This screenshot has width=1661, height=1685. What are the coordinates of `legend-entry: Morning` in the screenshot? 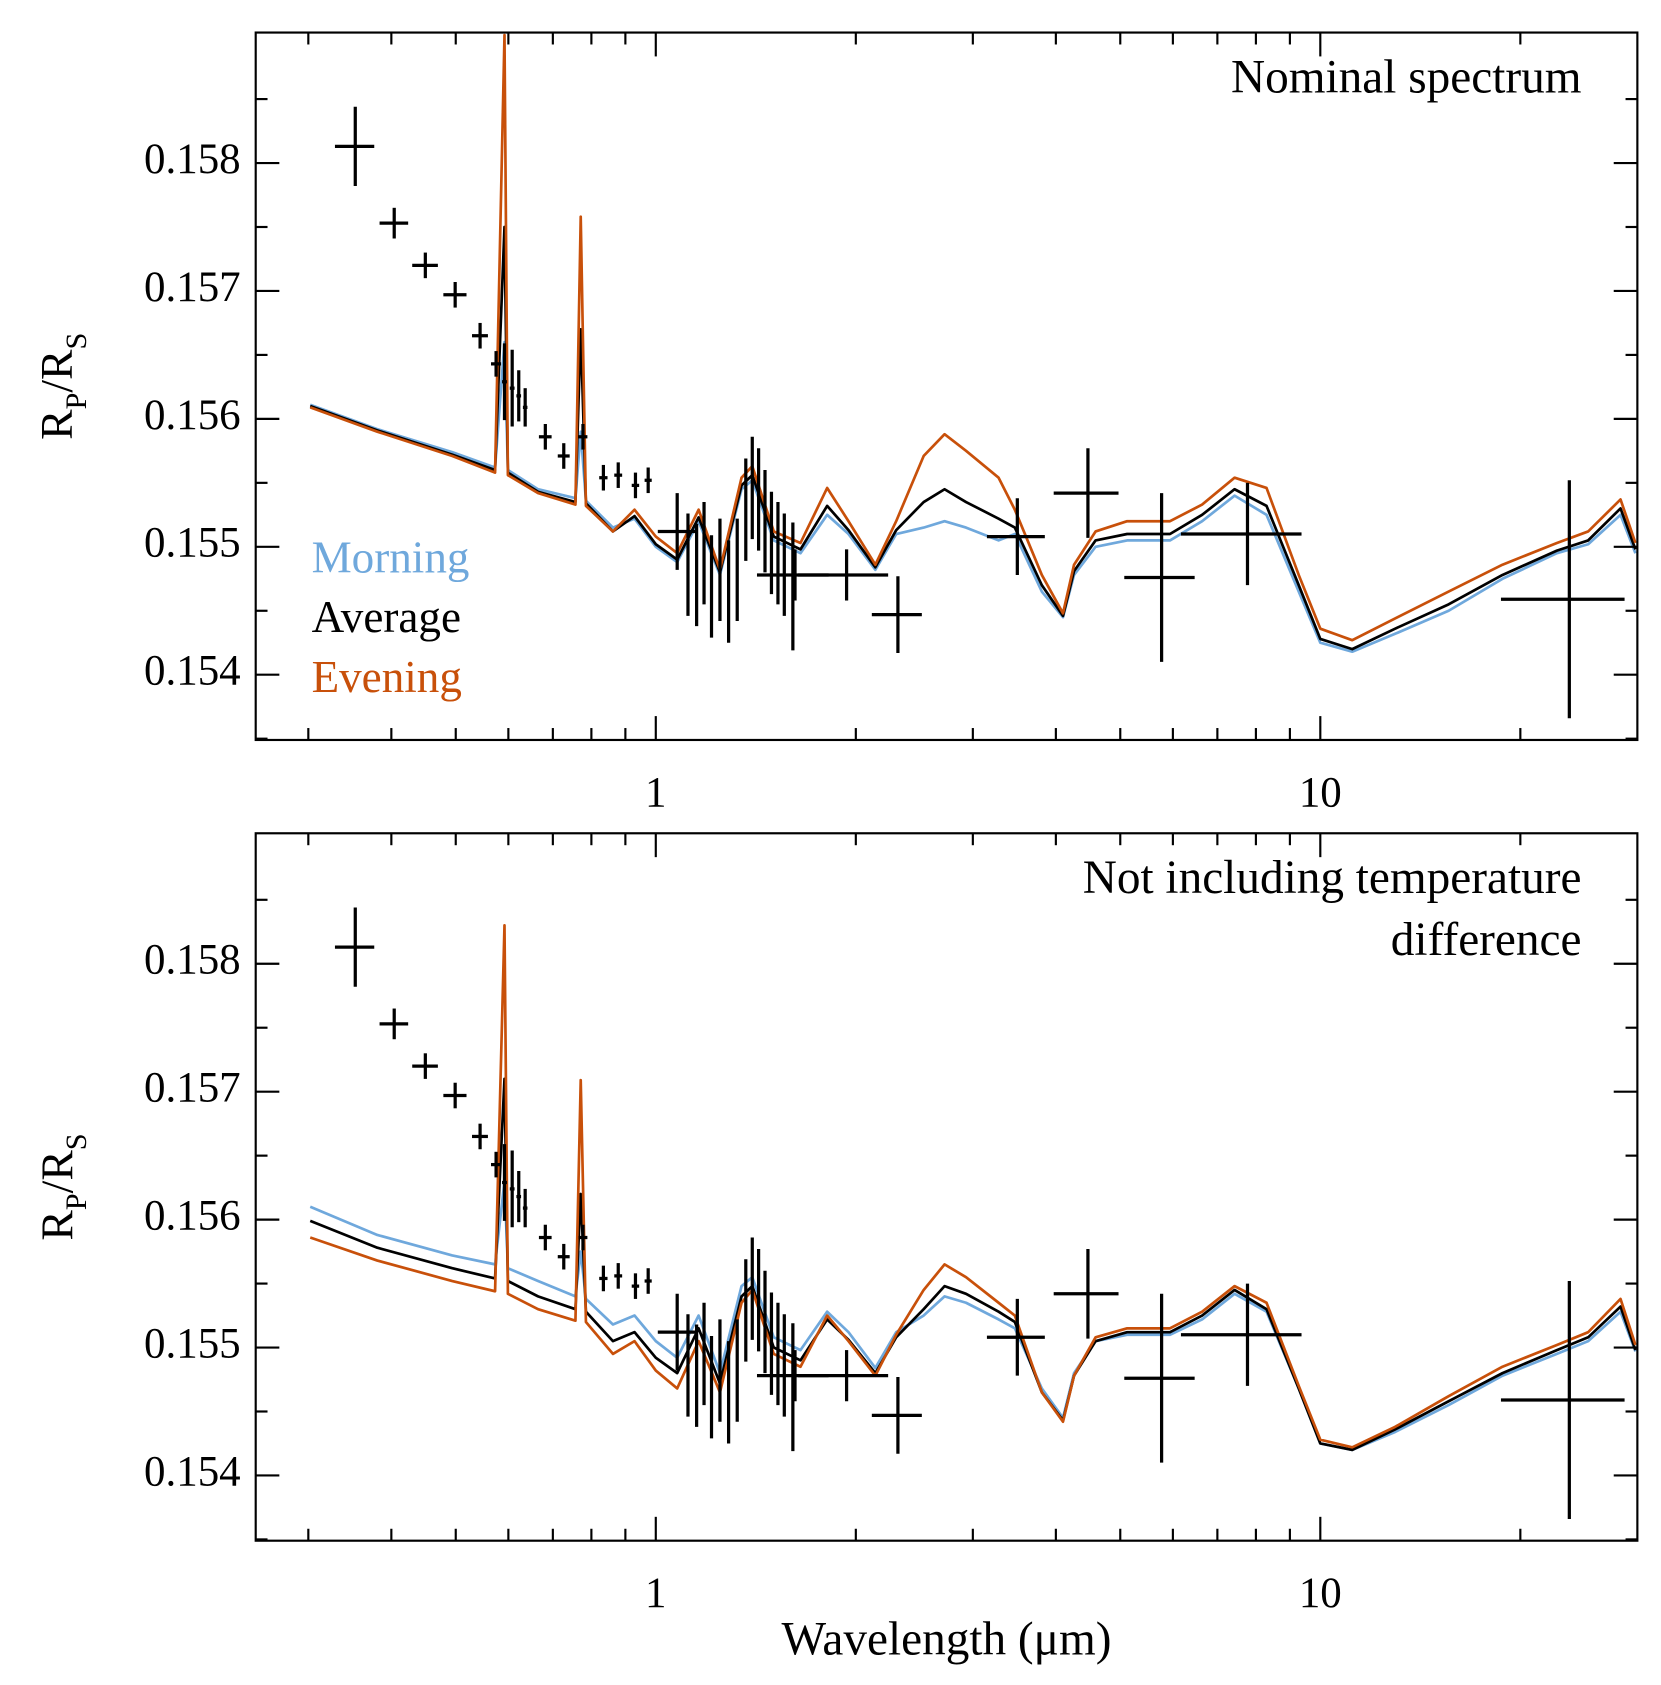 It's located at (391, 557).